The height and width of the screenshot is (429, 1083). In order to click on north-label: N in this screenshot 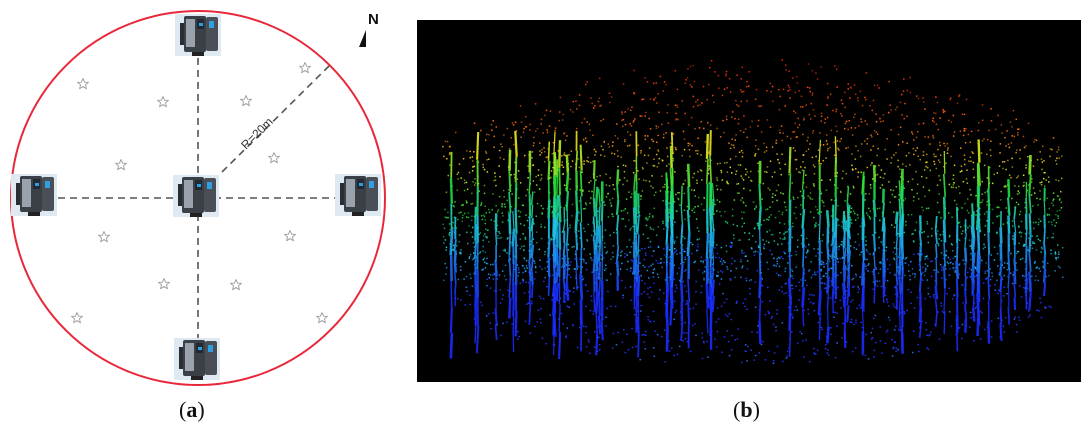, I will do `click(373, 19)`.